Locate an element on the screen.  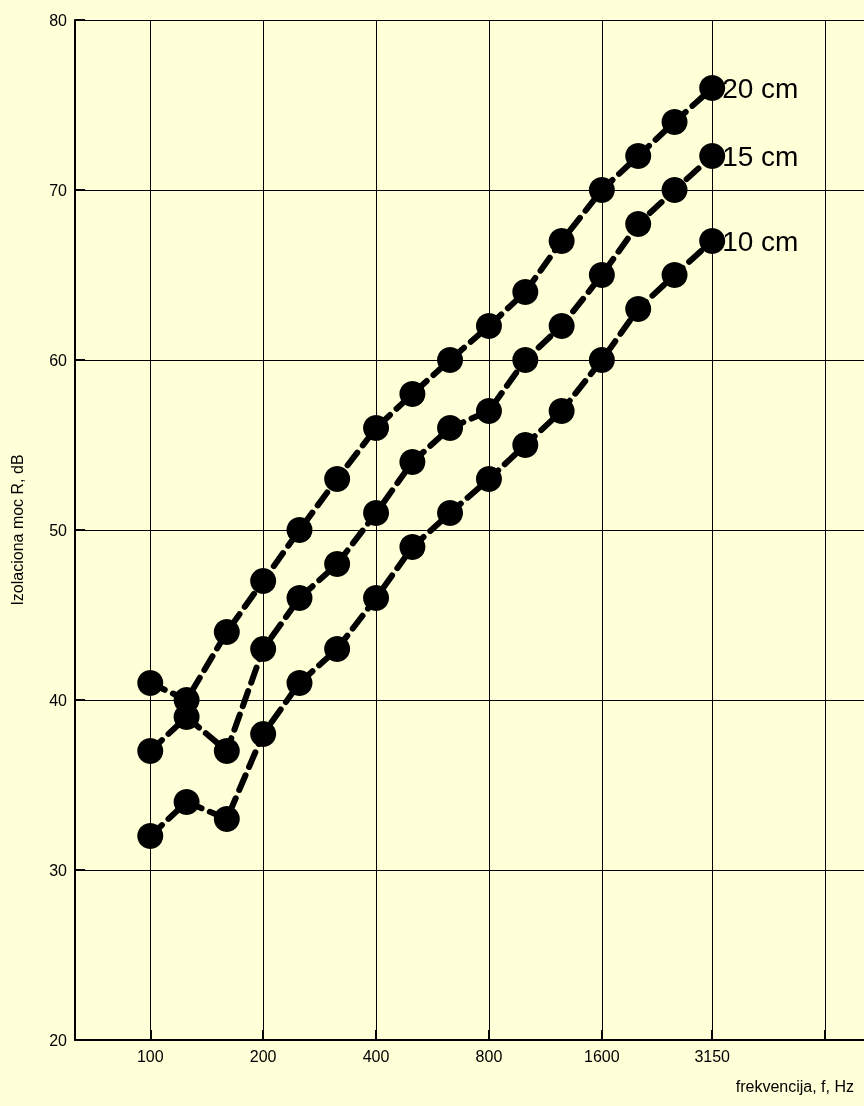
x-tick-label: 100 is located at coordinates (150, 1056).